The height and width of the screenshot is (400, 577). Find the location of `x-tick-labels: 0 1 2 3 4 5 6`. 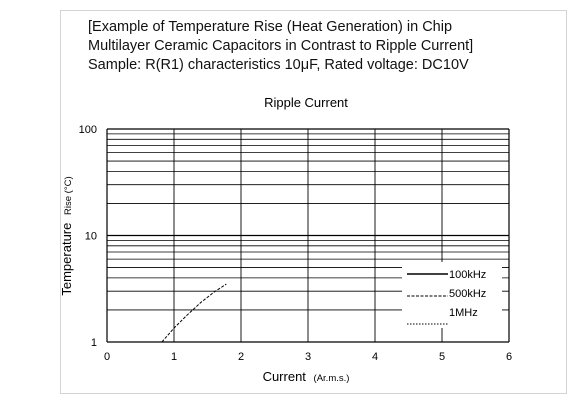

x-tick-labels: 0 1 2 3 4 5 6 is located at coordinates (308, 357).